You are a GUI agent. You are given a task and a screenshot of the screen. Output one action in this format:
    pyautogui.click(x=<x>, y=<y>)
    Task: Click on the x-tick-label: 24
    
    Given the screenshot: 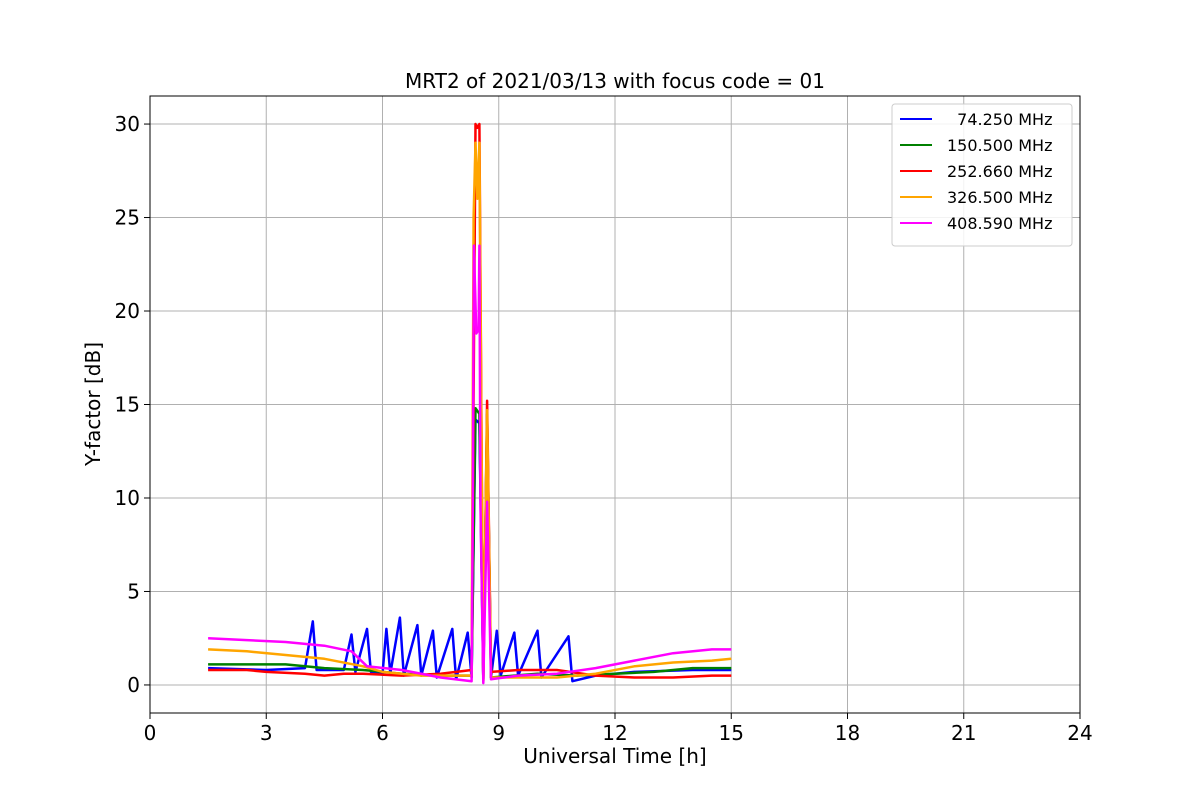 What is the action you would take?
    pyautogui.click(x=1079, y=733)
    